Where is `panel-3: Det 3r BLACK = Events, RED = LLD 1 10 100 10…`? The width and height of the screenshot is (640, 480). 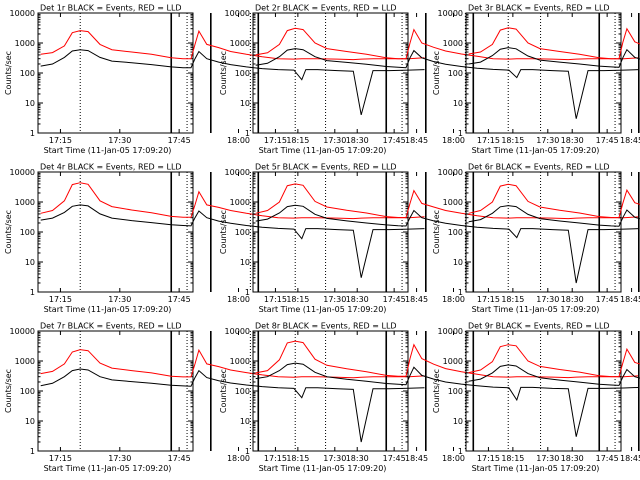
panel-3: Det 3r BLACK = Events, RED = LLD 1 10 100 10… is located at coordinates (536, 79).